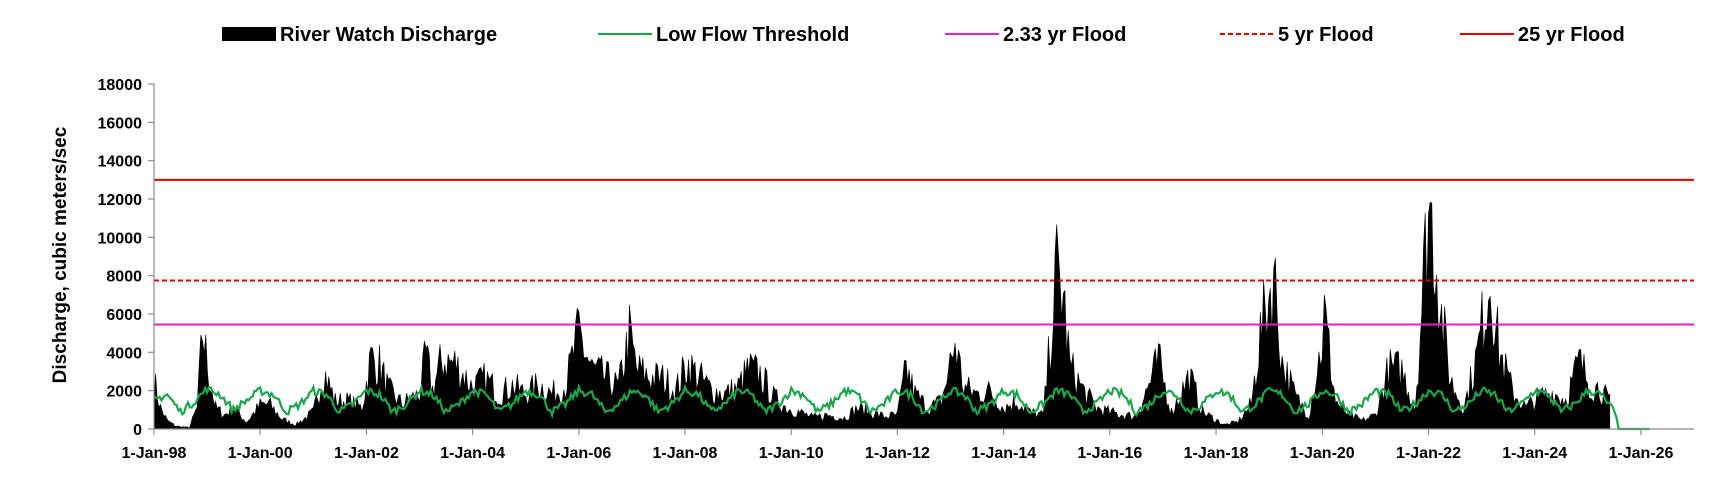 The width and height of the screenshot is (1726, 481). I want to click on x-tick-label: 1-Jan-02, so click(366, 453).